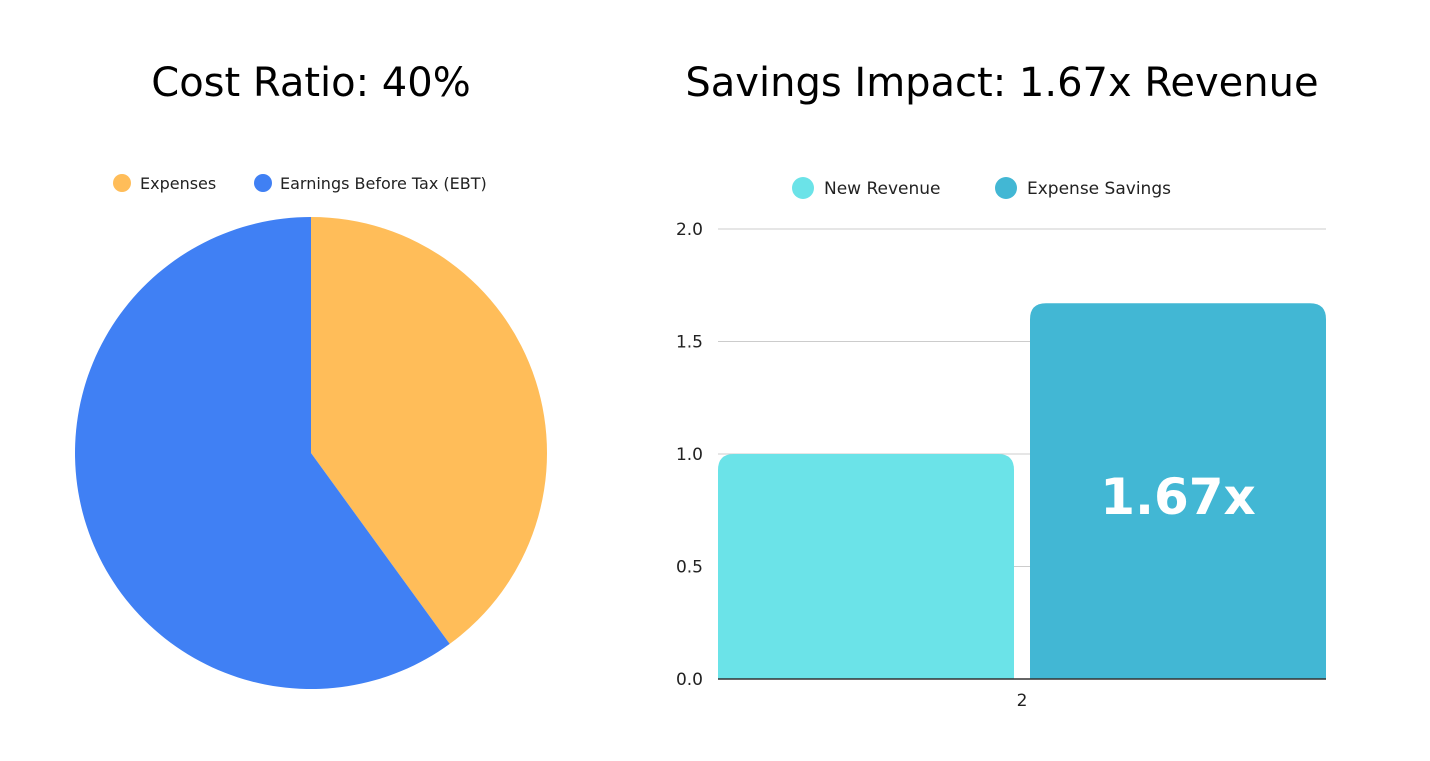 This screenshot has width=1430, height=761. I want to click on pie-legend: Expenses Earnings Before Tax (EBT), so click(300, 183).